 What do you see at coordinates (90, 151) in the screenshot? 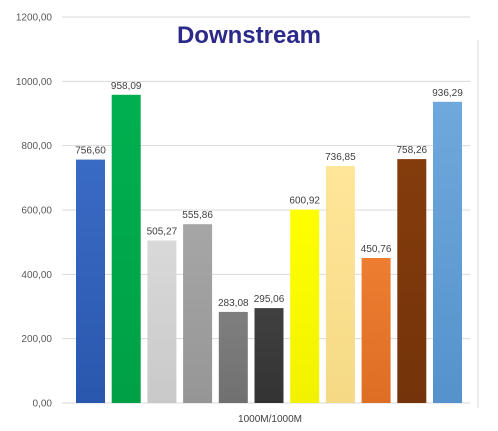
I see `data-label-1: 756,60` at bounding box center [90, 151].